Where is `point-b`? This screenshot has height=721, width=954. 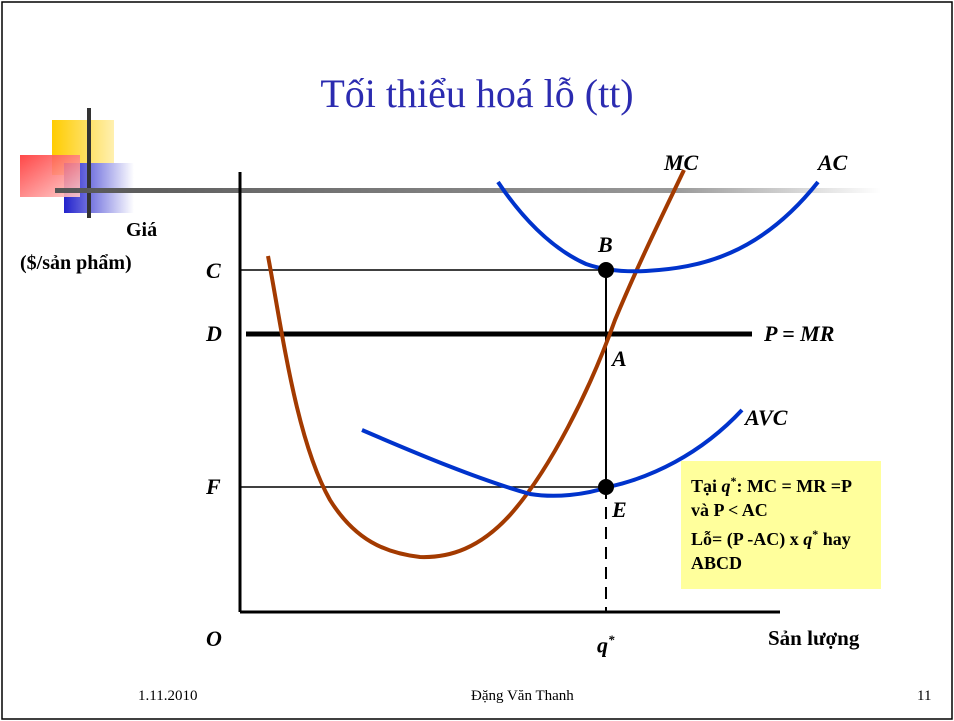
point-b is located at coordinates (606, 270).